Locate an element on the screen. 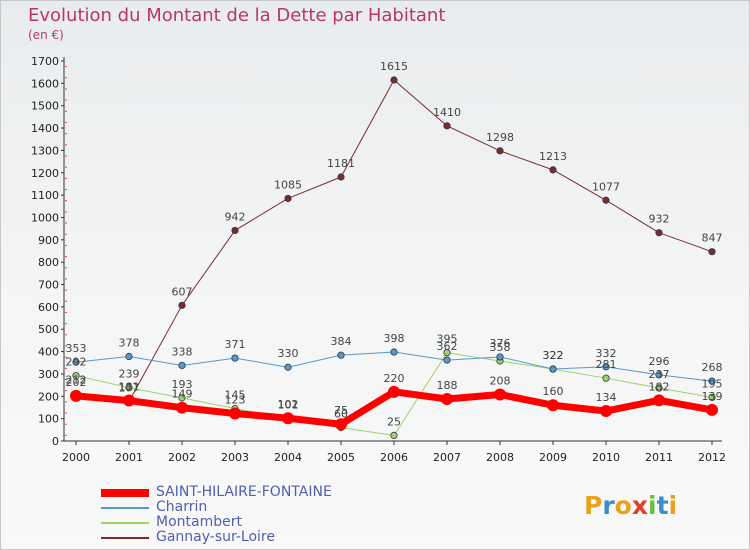 The image size is (750, 550). legend-item: Gannay-sur-Loire is located at coordinates (261, 537).